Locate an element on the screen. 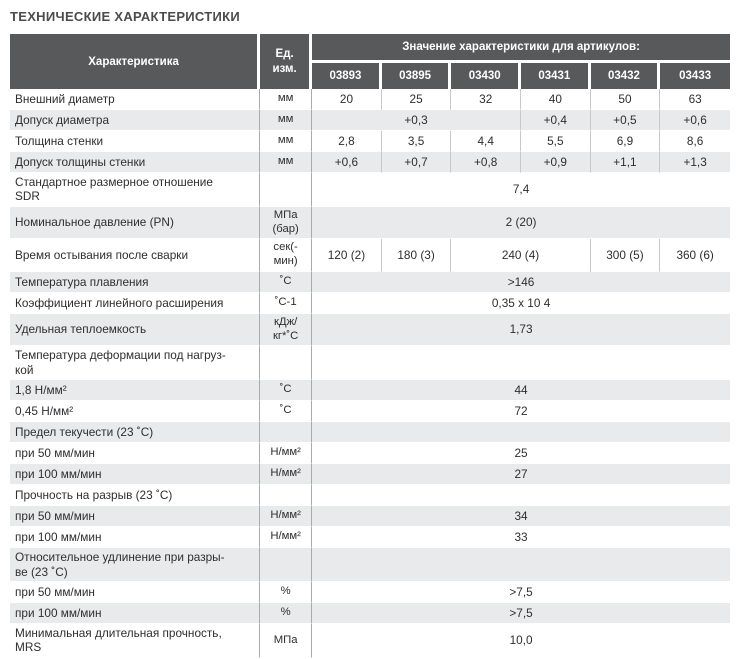 Image resolution: width=739 pixels, height=659 pixels. characteristic-cell: Предел текучести (23 ˚C) is located at coordinates (135, 433).